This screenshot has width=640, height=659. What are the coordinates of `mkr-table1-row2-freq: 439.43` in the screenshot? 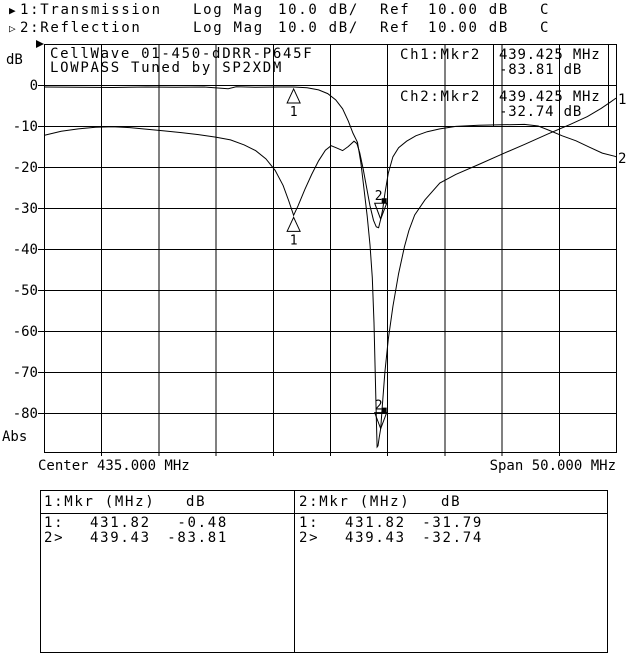 It's located at (120, 538).